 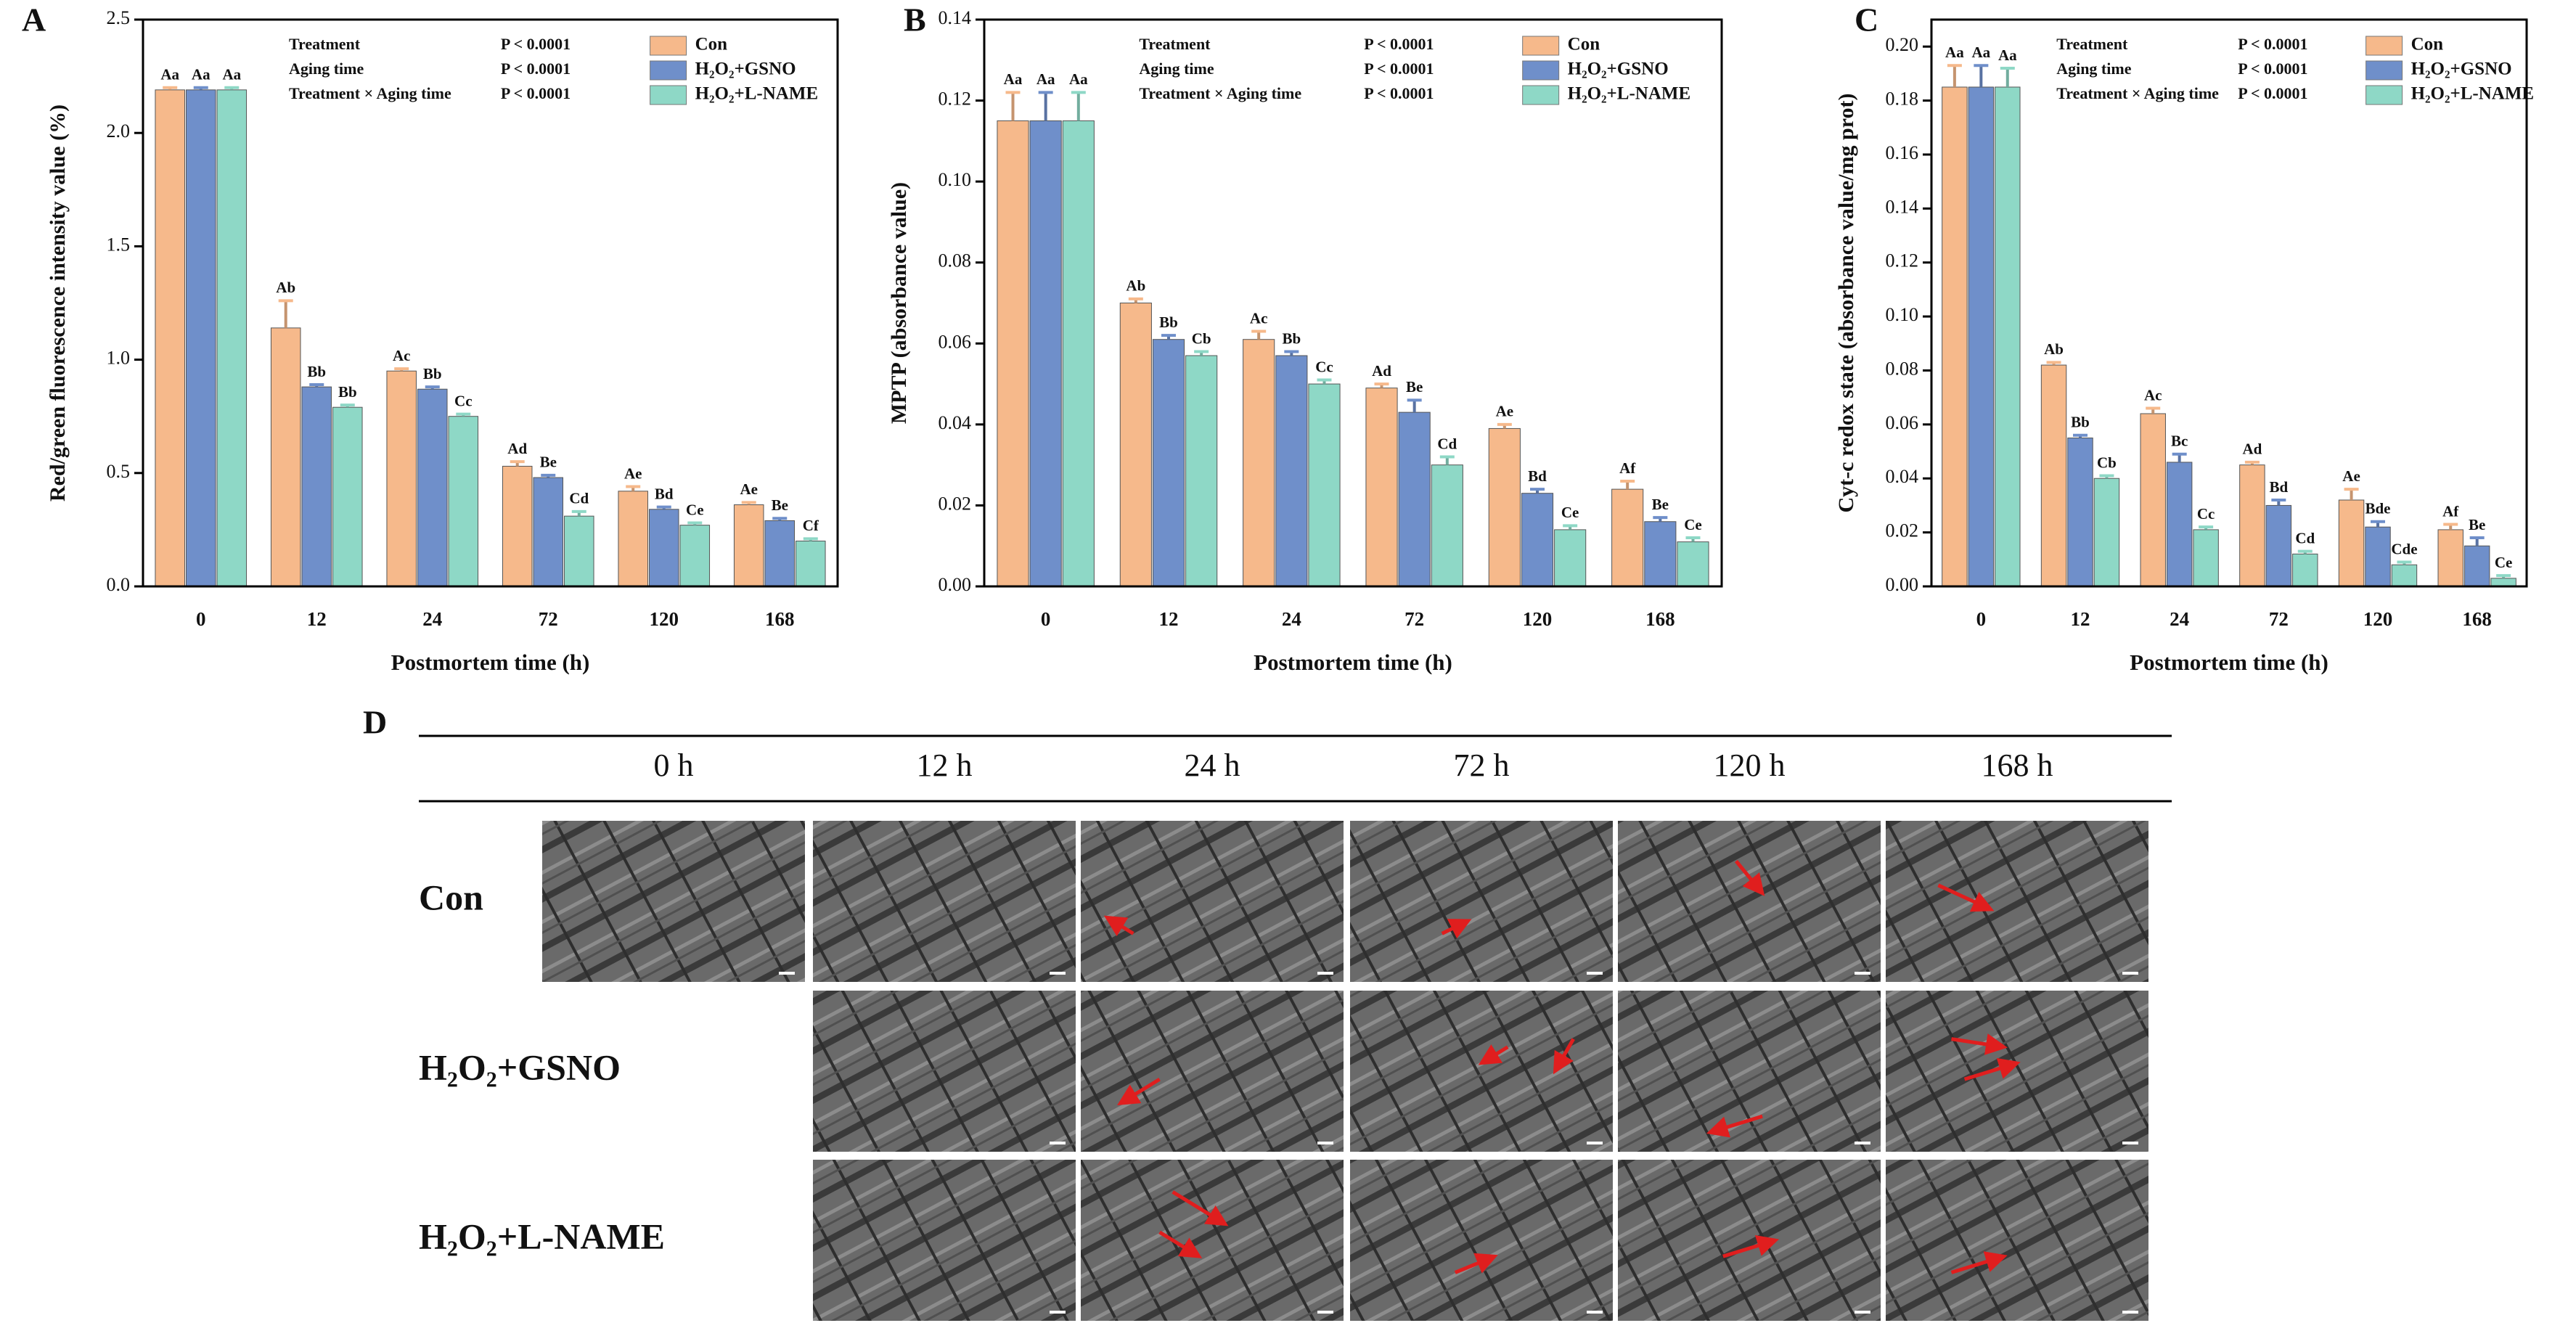 What do you see at coordinates (2107, 463) in the screenshot?
I see `significance-letter: Cb` at bounding box center [2107, 463].